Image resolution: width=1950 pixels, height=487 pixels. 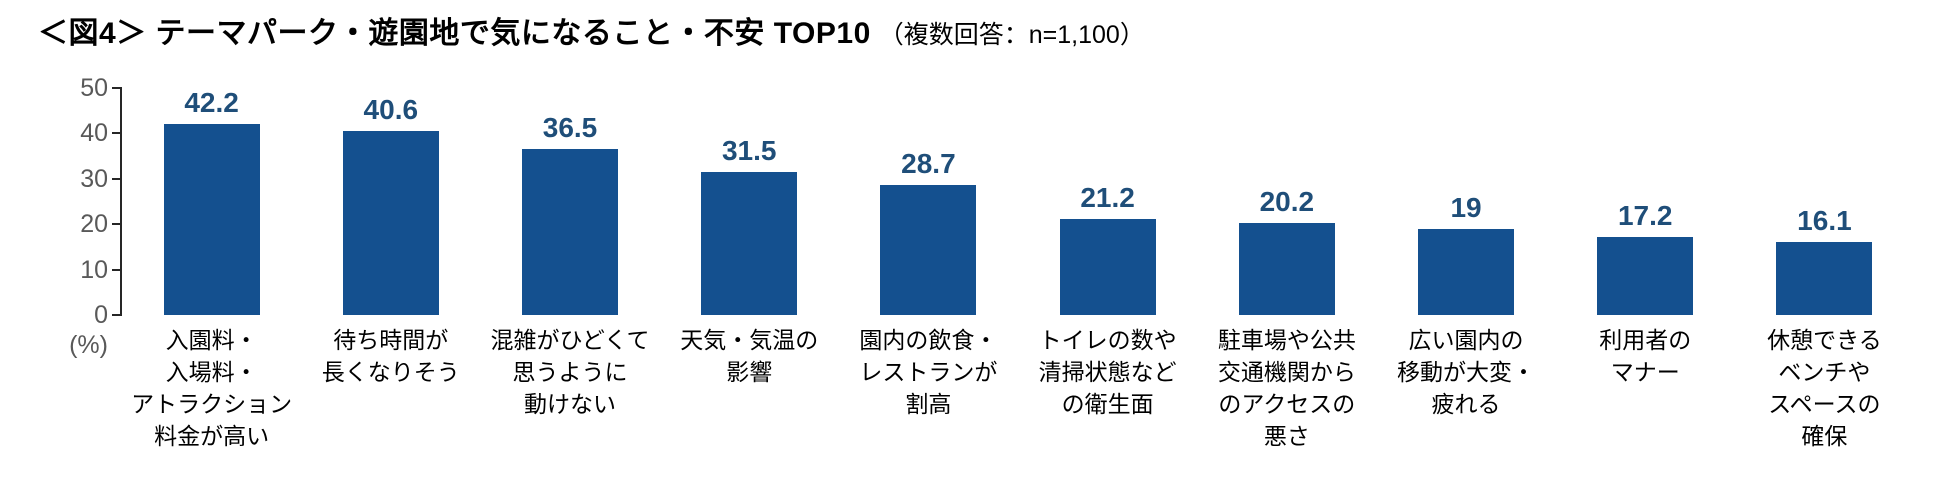 I want to click on value-label: 28.7, so click(x=928, y=163).